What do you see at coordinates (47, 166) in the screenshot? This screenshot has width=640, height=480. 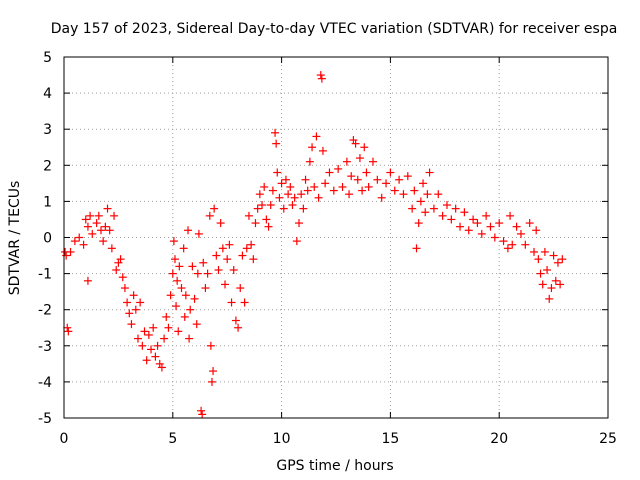 I see `y-tick-label: 2` at bounding box center [47, 166].